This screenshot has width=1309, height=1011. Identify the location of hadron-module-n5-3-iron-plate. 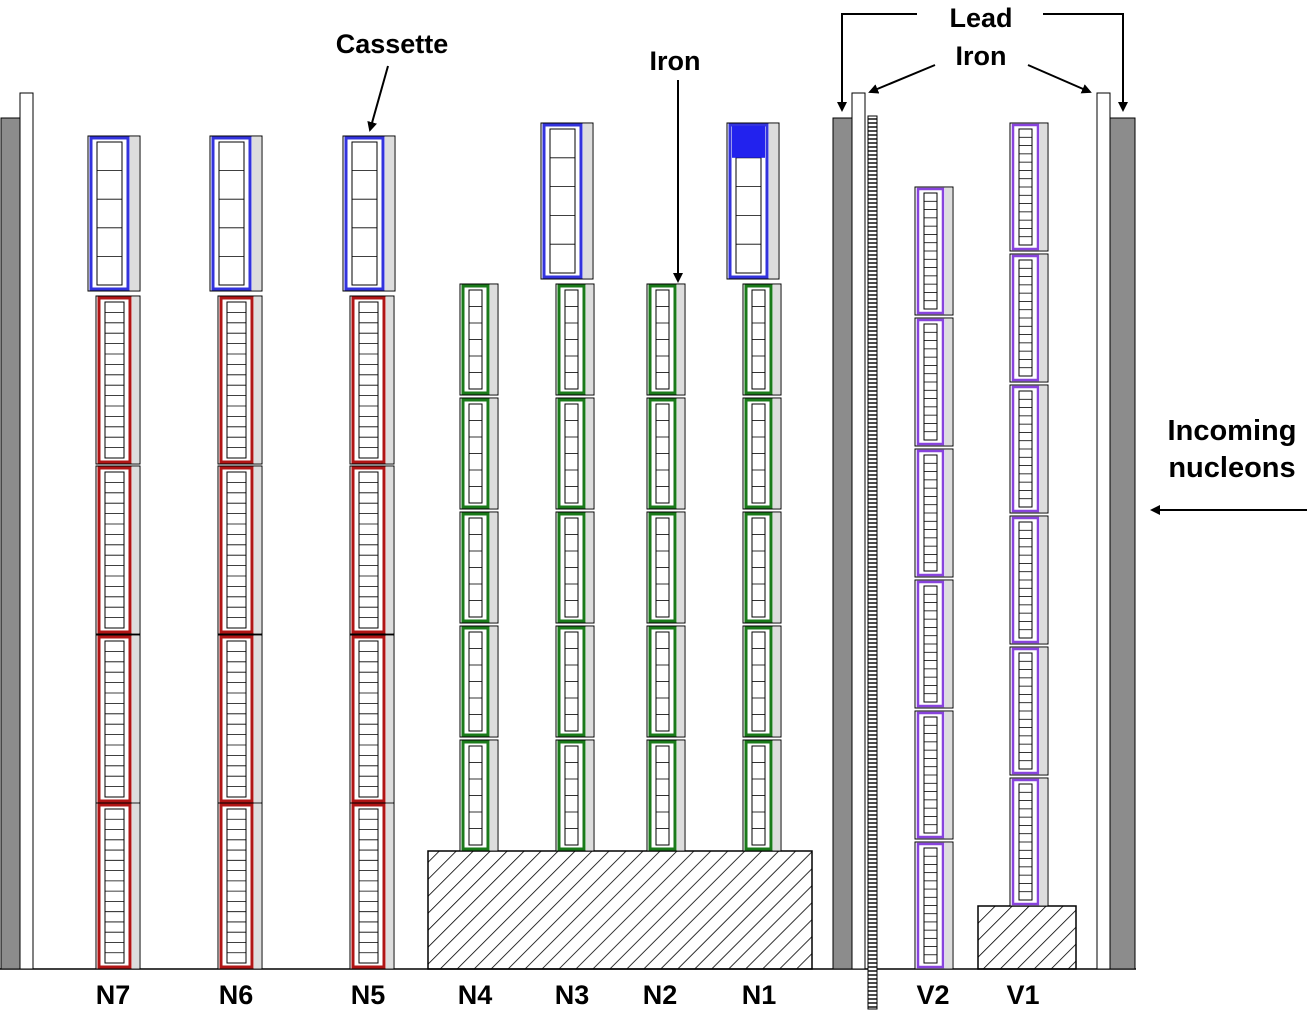
(389, 719).